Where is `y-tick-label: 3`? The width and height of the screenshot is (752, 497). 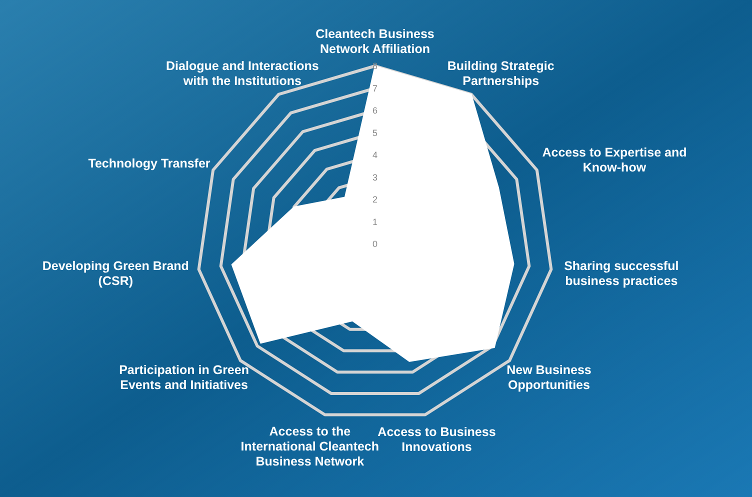 y-tick-label: 3 is located at coordinates (375, 177).